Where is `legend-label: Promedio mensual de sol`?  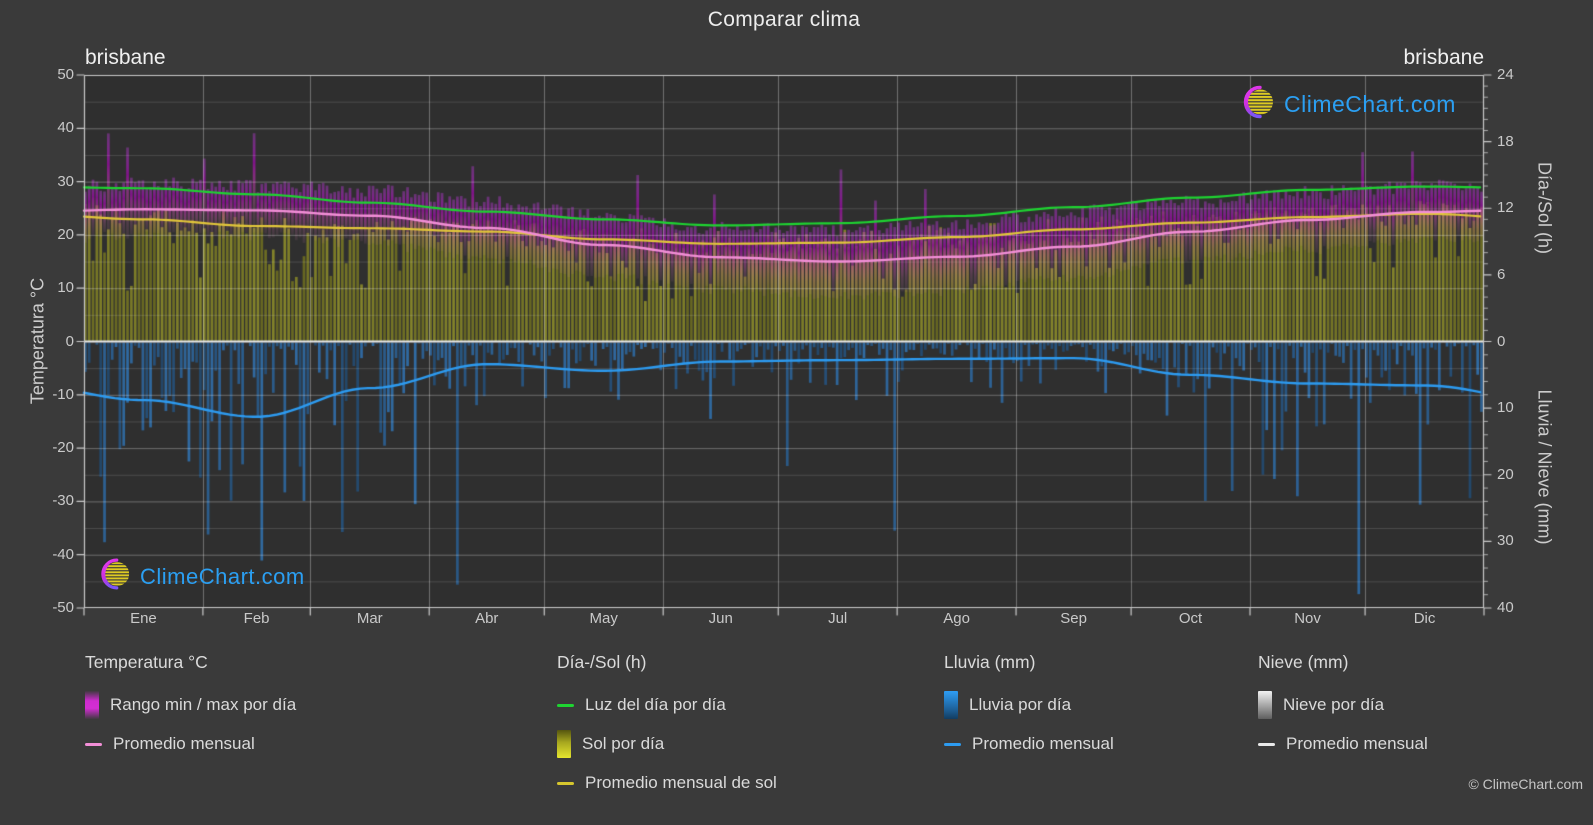 legend-label: Promedio mensual de sol is located at coordinates (681, 782).